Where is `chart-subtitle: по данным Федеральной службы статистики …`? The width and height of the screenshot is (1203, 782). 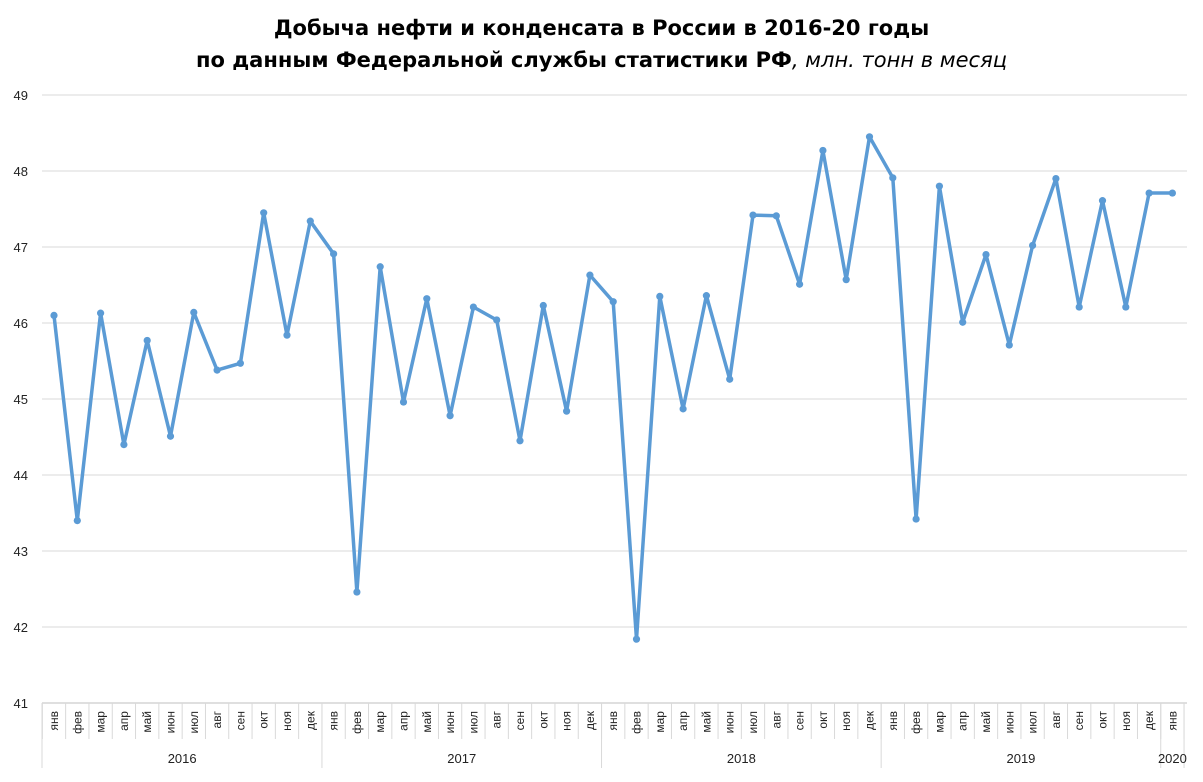 chart-subtitle: по данным Федеральной службы статистики … is located at coordinates (601, 60).